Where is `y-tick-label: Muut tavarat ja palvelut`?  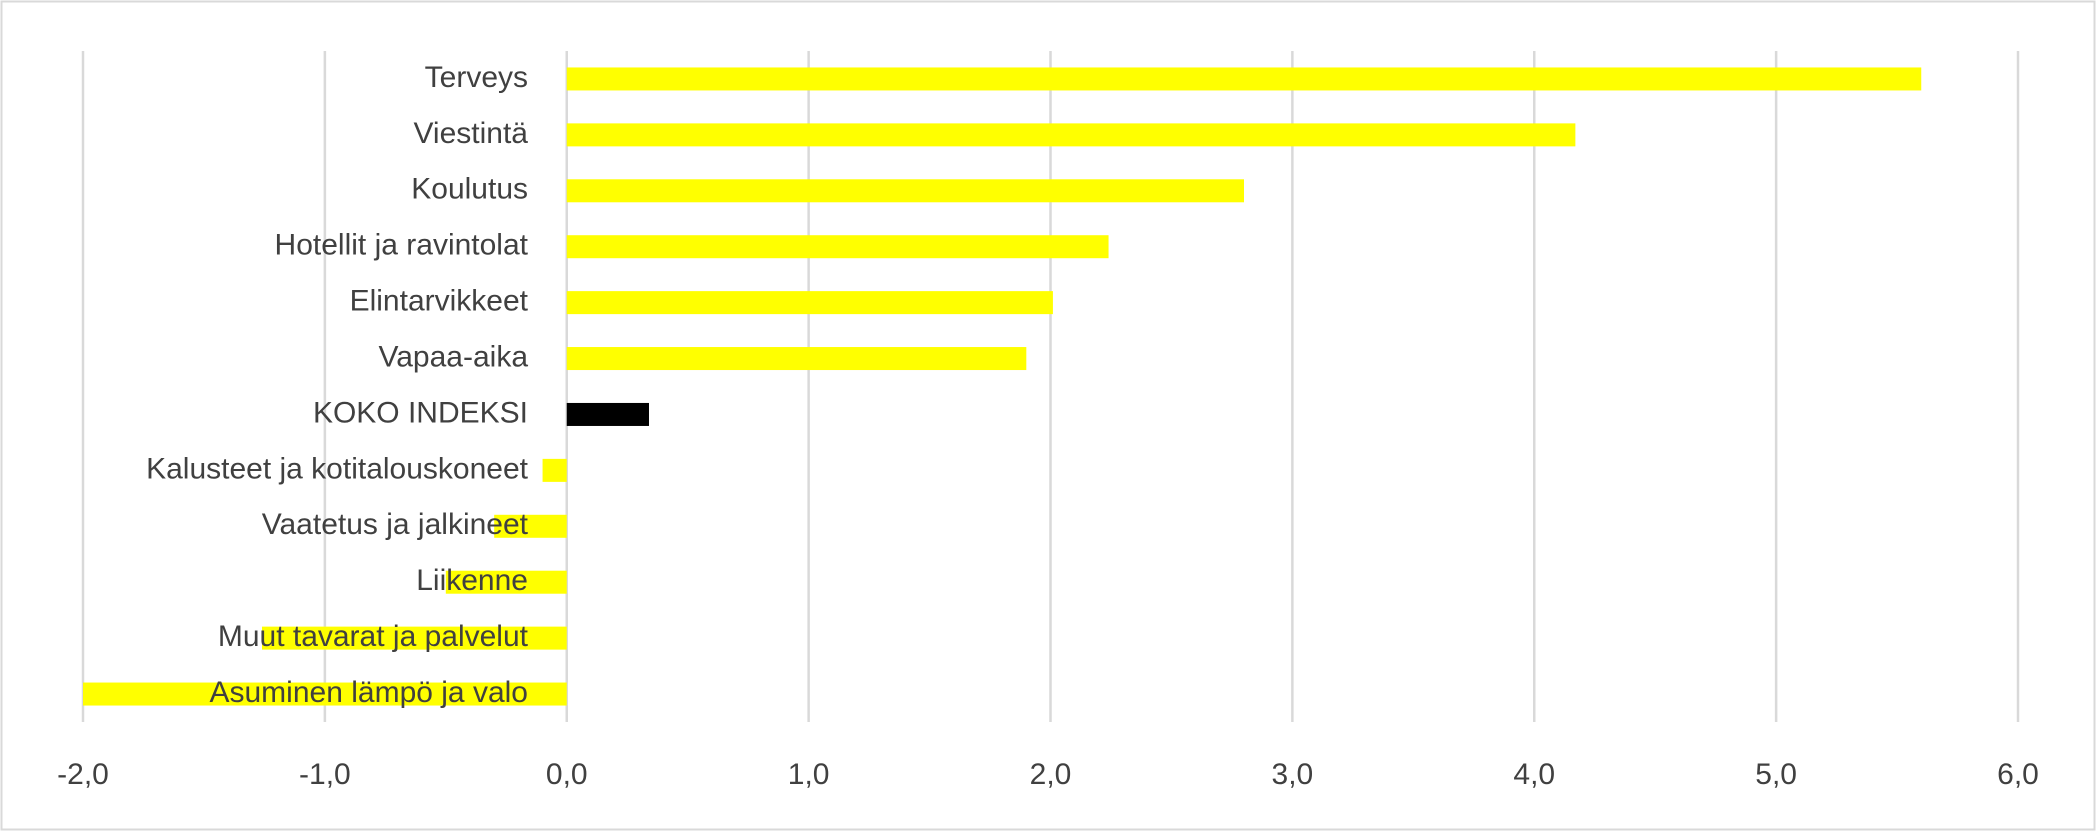 y-tick-label: Muut tavarat ja palvelut is located at coordinates (373, 636).